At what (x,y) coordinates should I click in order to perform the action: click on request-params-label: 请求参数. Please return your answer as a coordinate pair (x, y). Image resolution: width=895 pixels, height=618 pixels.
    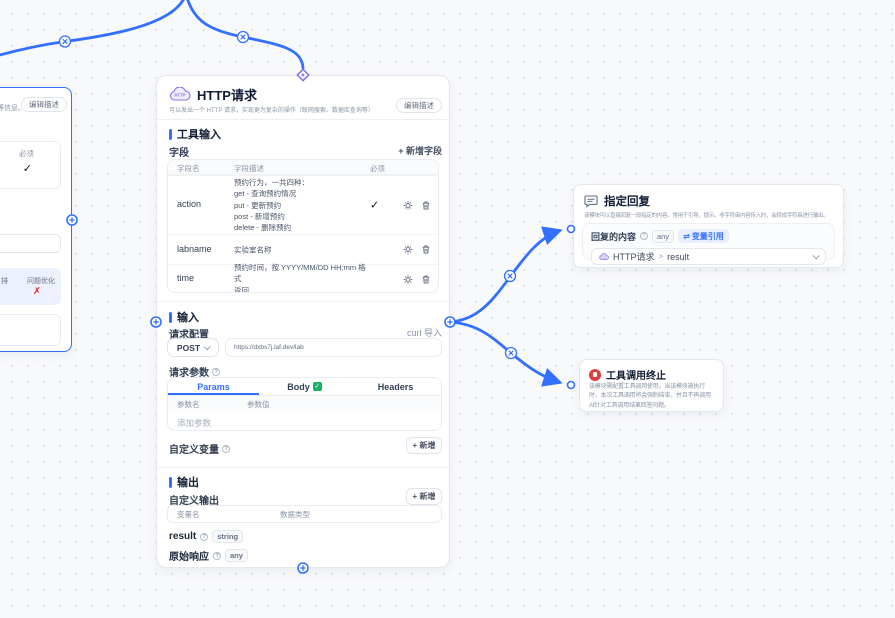
    Looking at the image, I should click on (194, 371).